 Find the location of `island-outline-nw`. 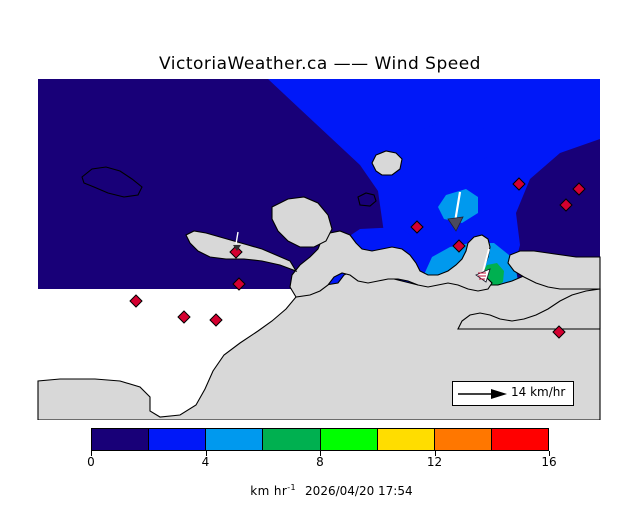

island-outline-nw is located at coordinates (112, 182).